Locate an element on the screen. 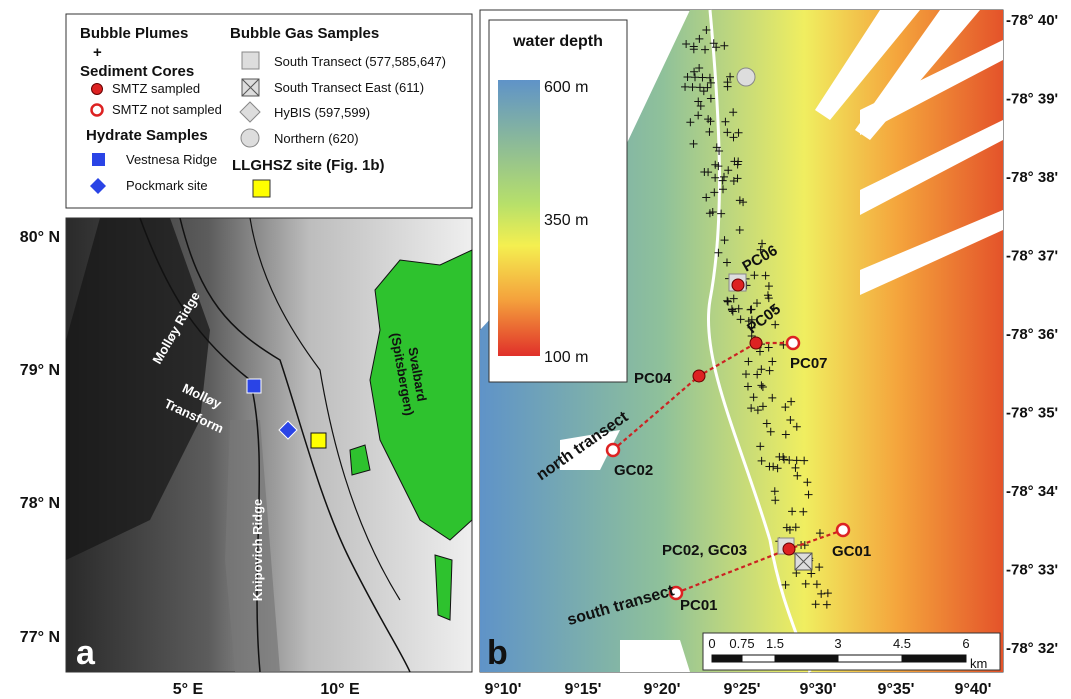  station-label: PC01 is located at coordinates (699, 605).